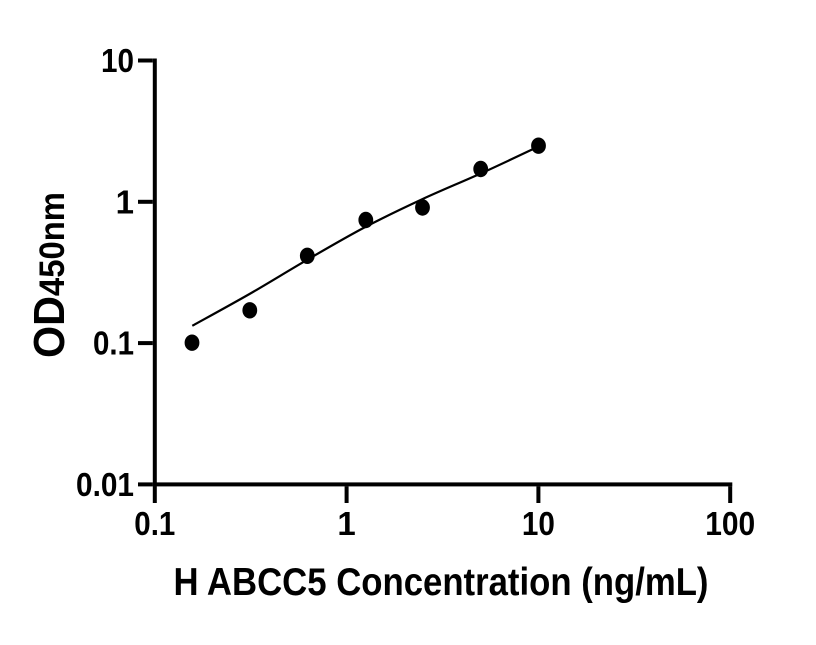 The width and height of the screenshot is (816, 645). Describe the element at coordinates (441, 582) in the screenshot. I see `svg-text: H ABCC5 Concentration (ng/mL)` at that location.